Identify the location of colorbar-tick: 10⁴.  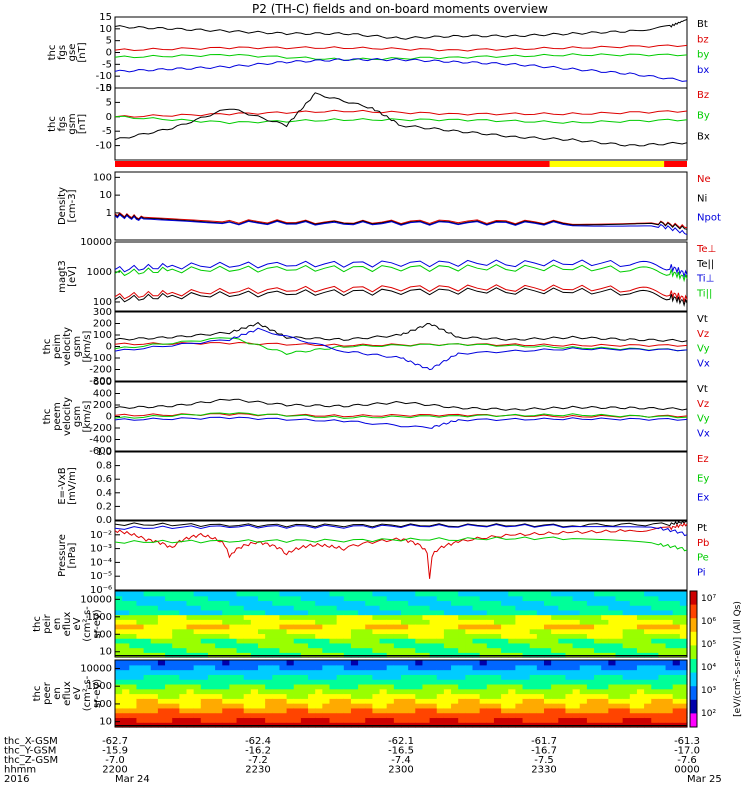
(708, 668).